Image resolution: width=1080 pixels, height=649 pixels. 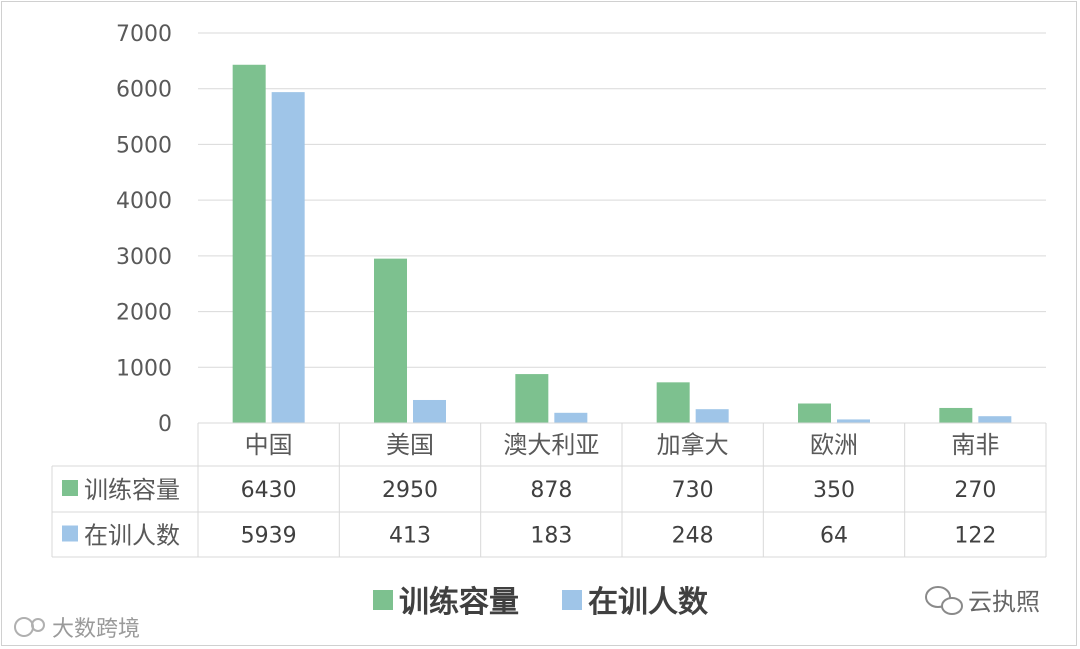 What do you see at coordinates (24, 627) in the screenshot?
I see `watermark-logo-icon` at bounding box center [24, 627].